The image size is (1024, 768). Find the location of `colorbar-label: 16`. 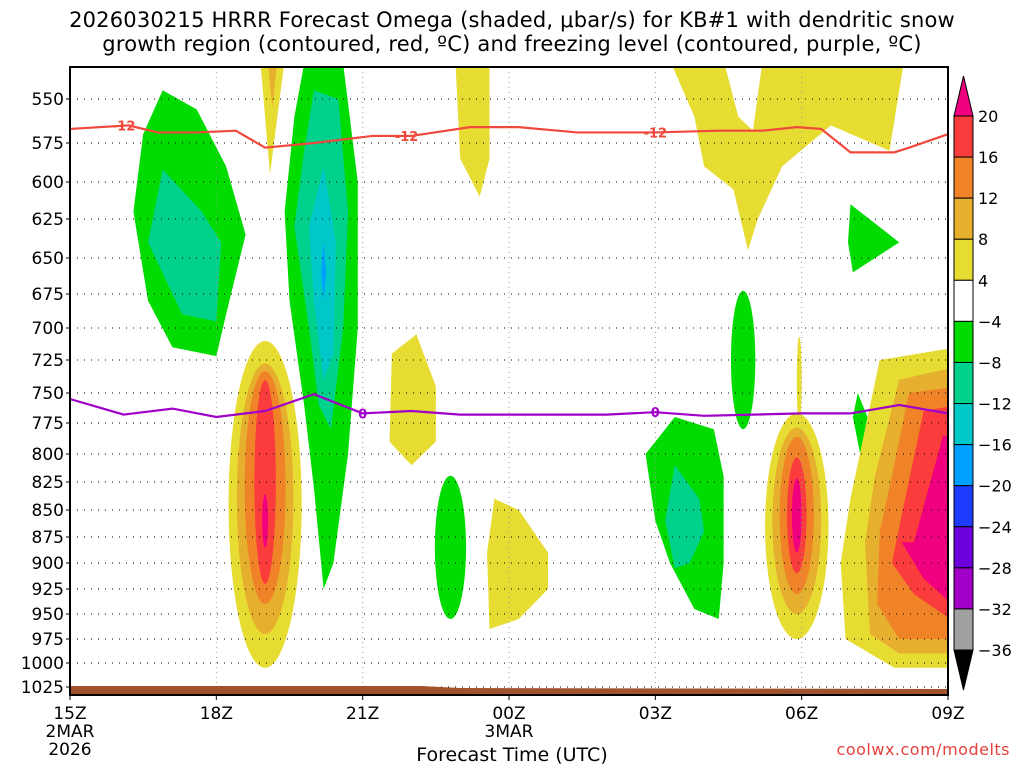

colorbar-label: 16 is located at coordinates (988, 157).